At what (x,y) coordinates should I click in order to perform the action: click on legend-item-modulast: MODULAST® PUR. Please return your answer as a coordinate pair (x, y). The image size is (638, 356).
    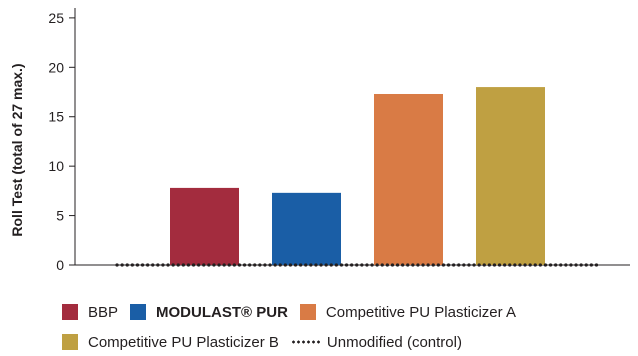
    Looking at the image, I should click on (209, 312).